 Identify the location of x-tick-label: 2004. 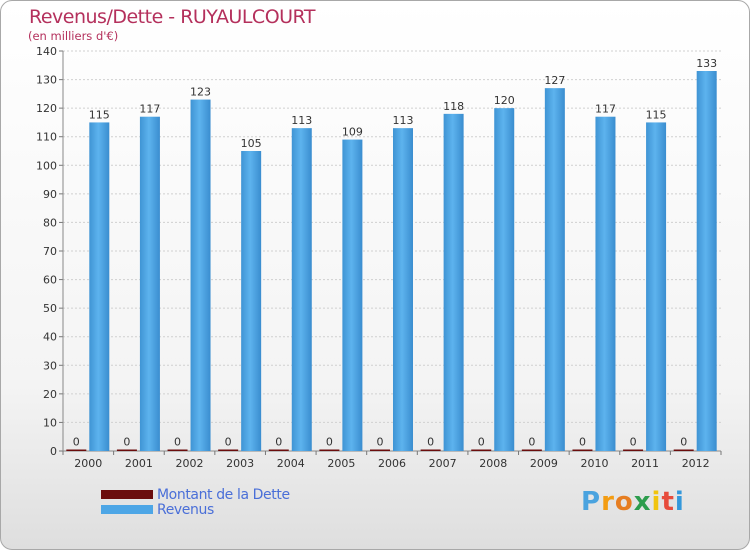
(291, 463).